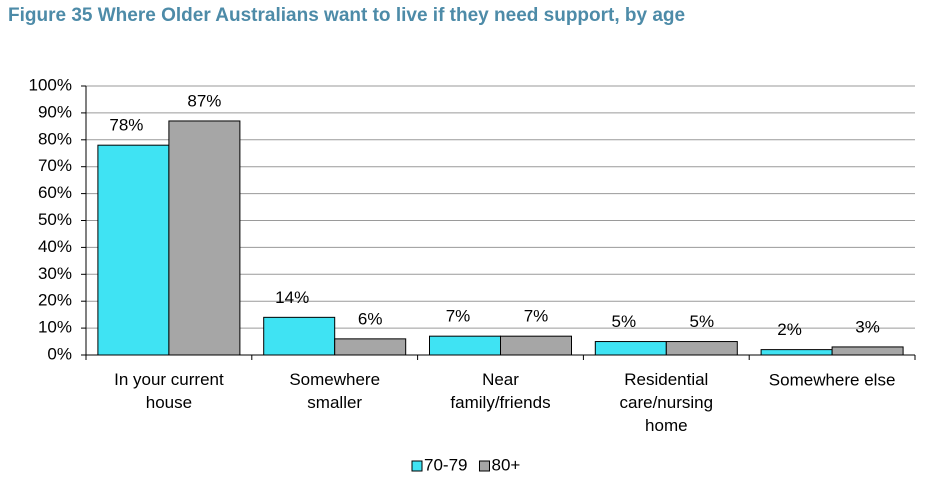  What do you see at coordinates (55, 273) in the screenshot?
I see `y-tick-label: 30%` at bounding box center [55, 273].